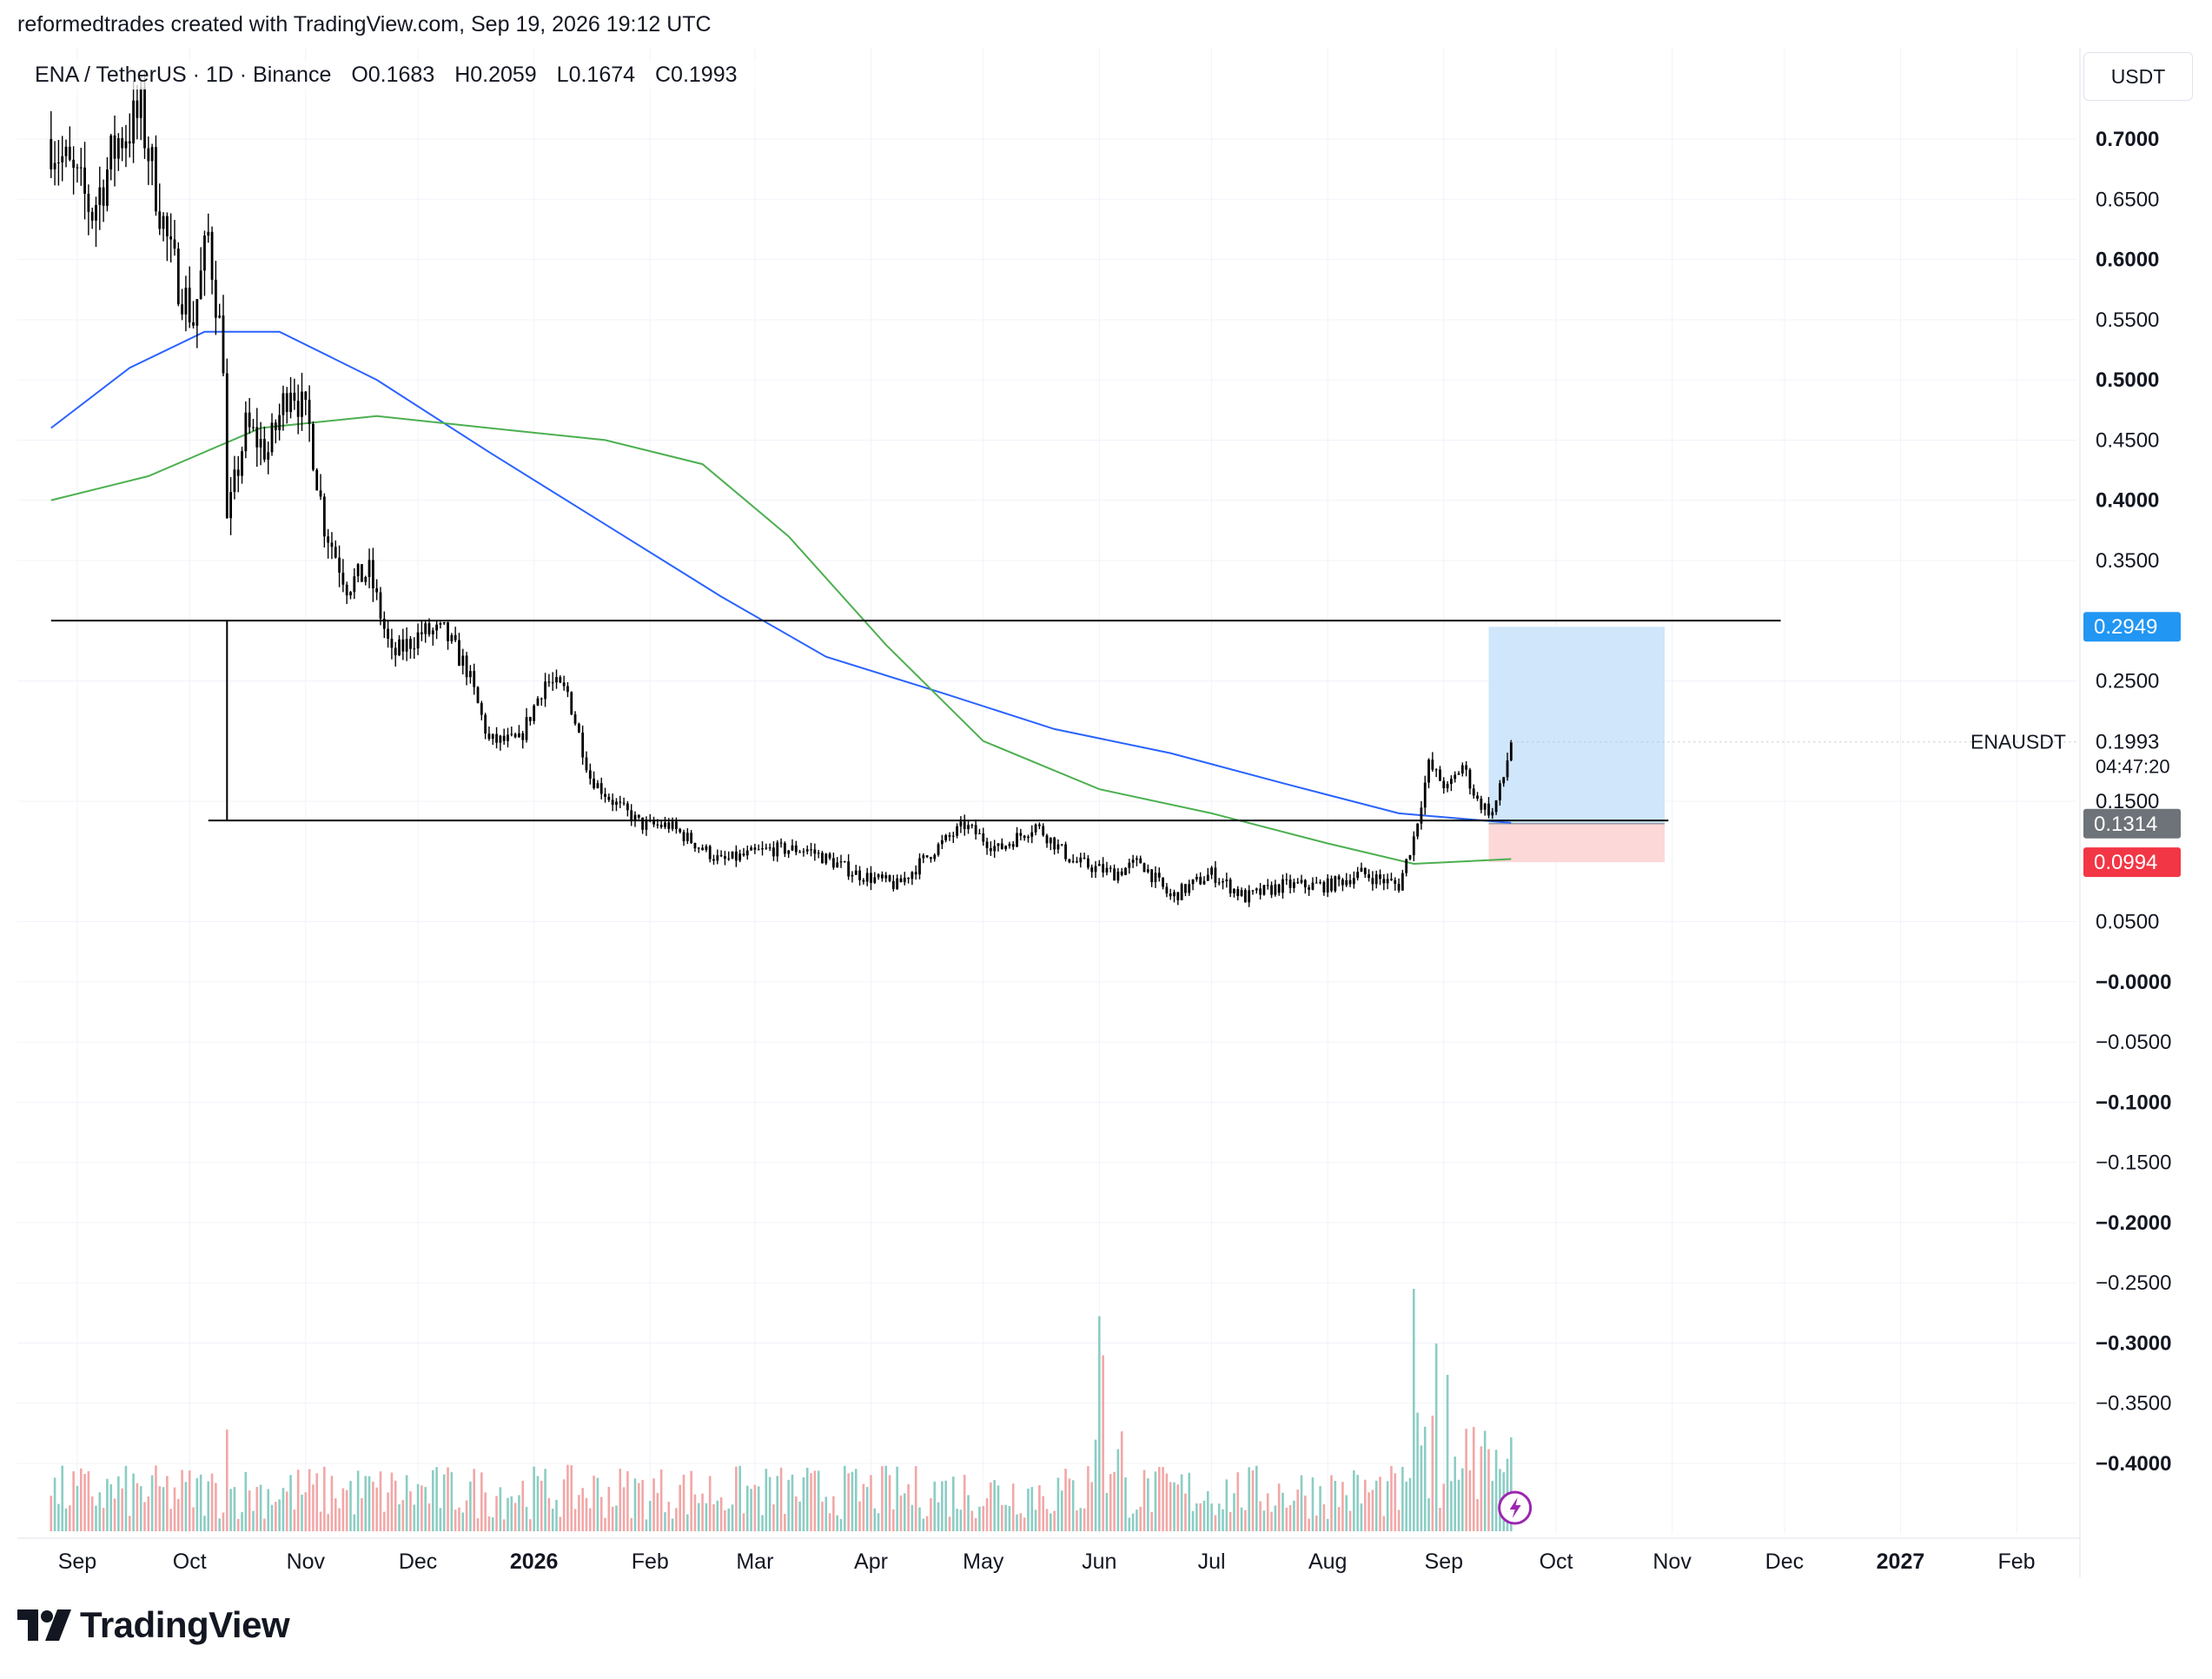  What do you see at coordinates (916, 721) in the screenshot?
I see `drawn-lines` at bounding box center [916, 721].